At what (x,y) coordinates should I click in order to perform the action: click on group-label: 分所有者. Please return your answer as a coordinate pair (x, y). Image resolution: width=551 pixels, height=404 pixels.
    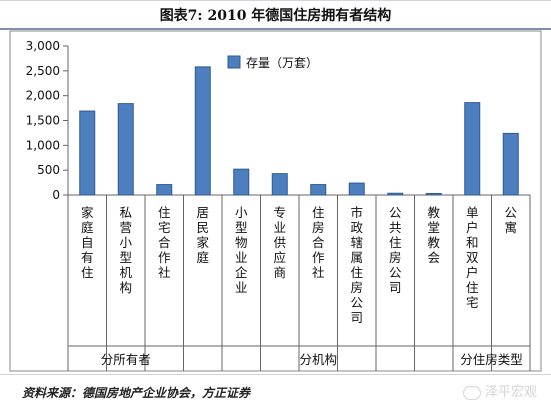
    Looking at the image, I should click on (126, 359).